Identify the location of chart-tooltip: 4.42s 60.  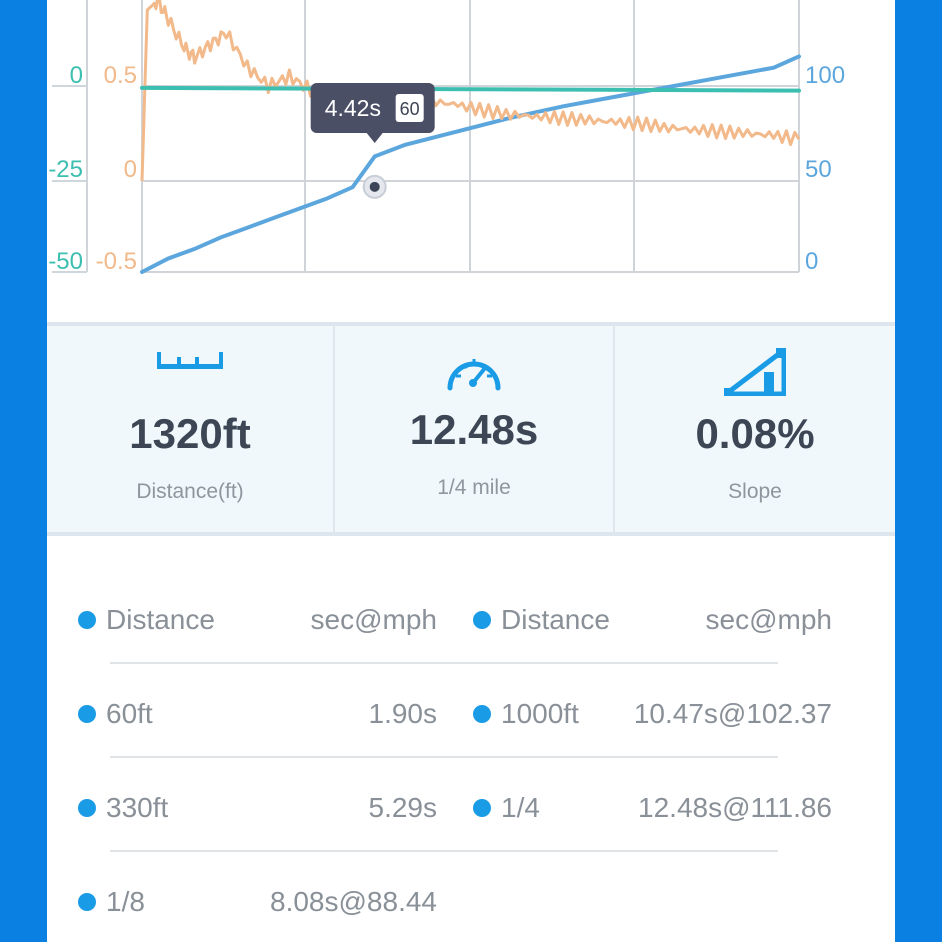
(372, 141).